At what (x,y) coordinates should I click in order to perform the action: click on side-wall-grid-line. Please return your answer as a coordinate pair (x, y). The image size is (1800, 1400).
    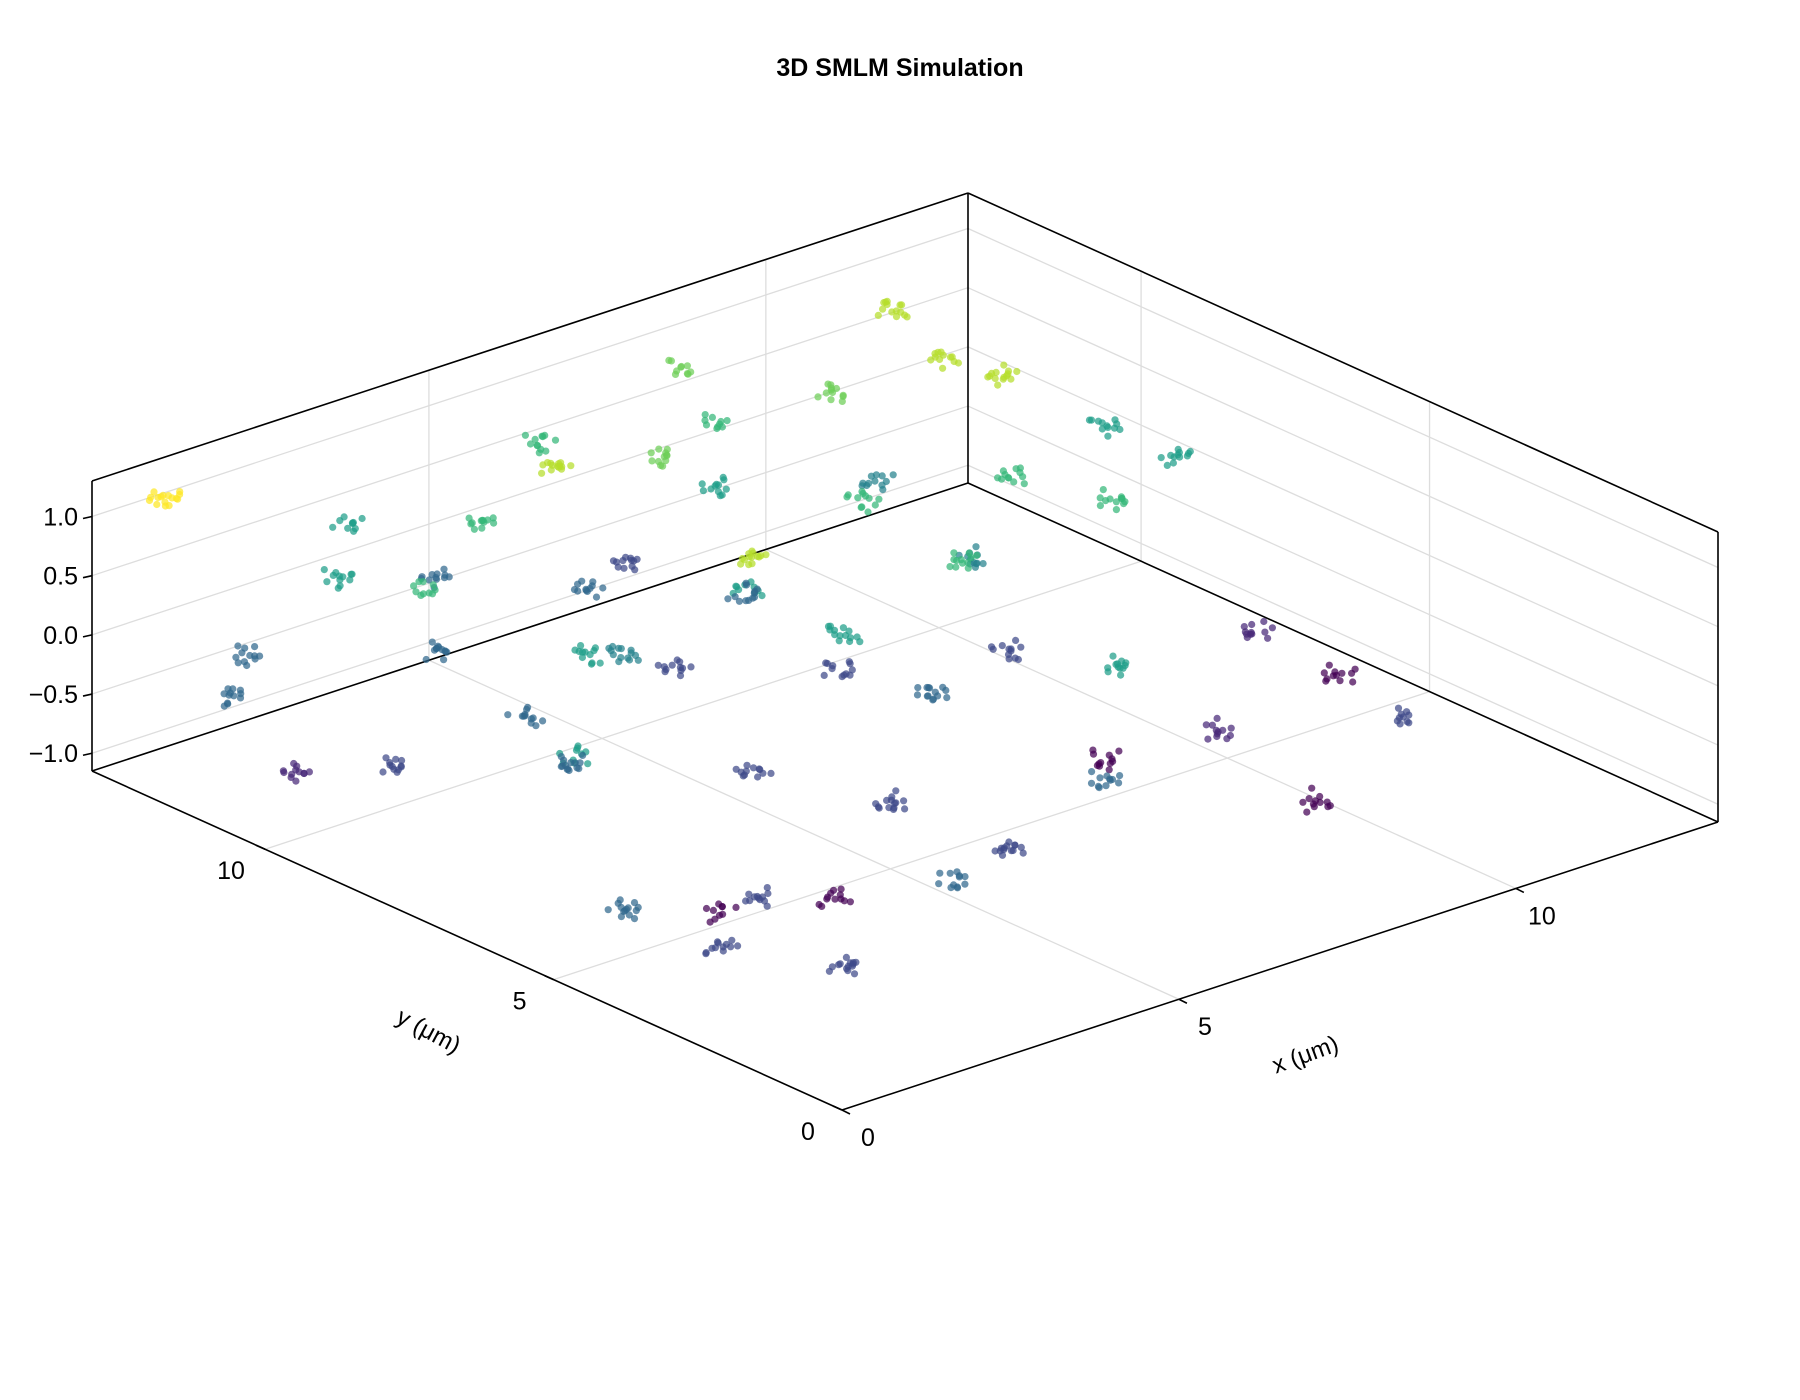
    Looking at the image, I should click on (1343, 398).